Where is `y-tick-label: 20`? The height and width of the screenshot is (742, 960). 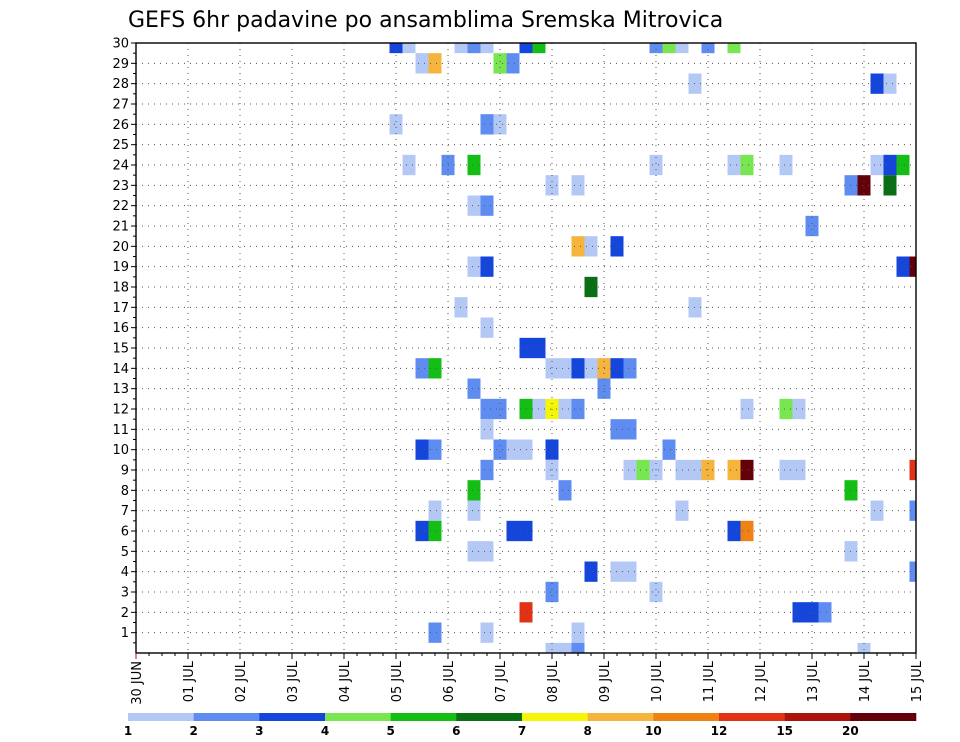 y-tick-label: 20 is located at coordinates (120, 247).